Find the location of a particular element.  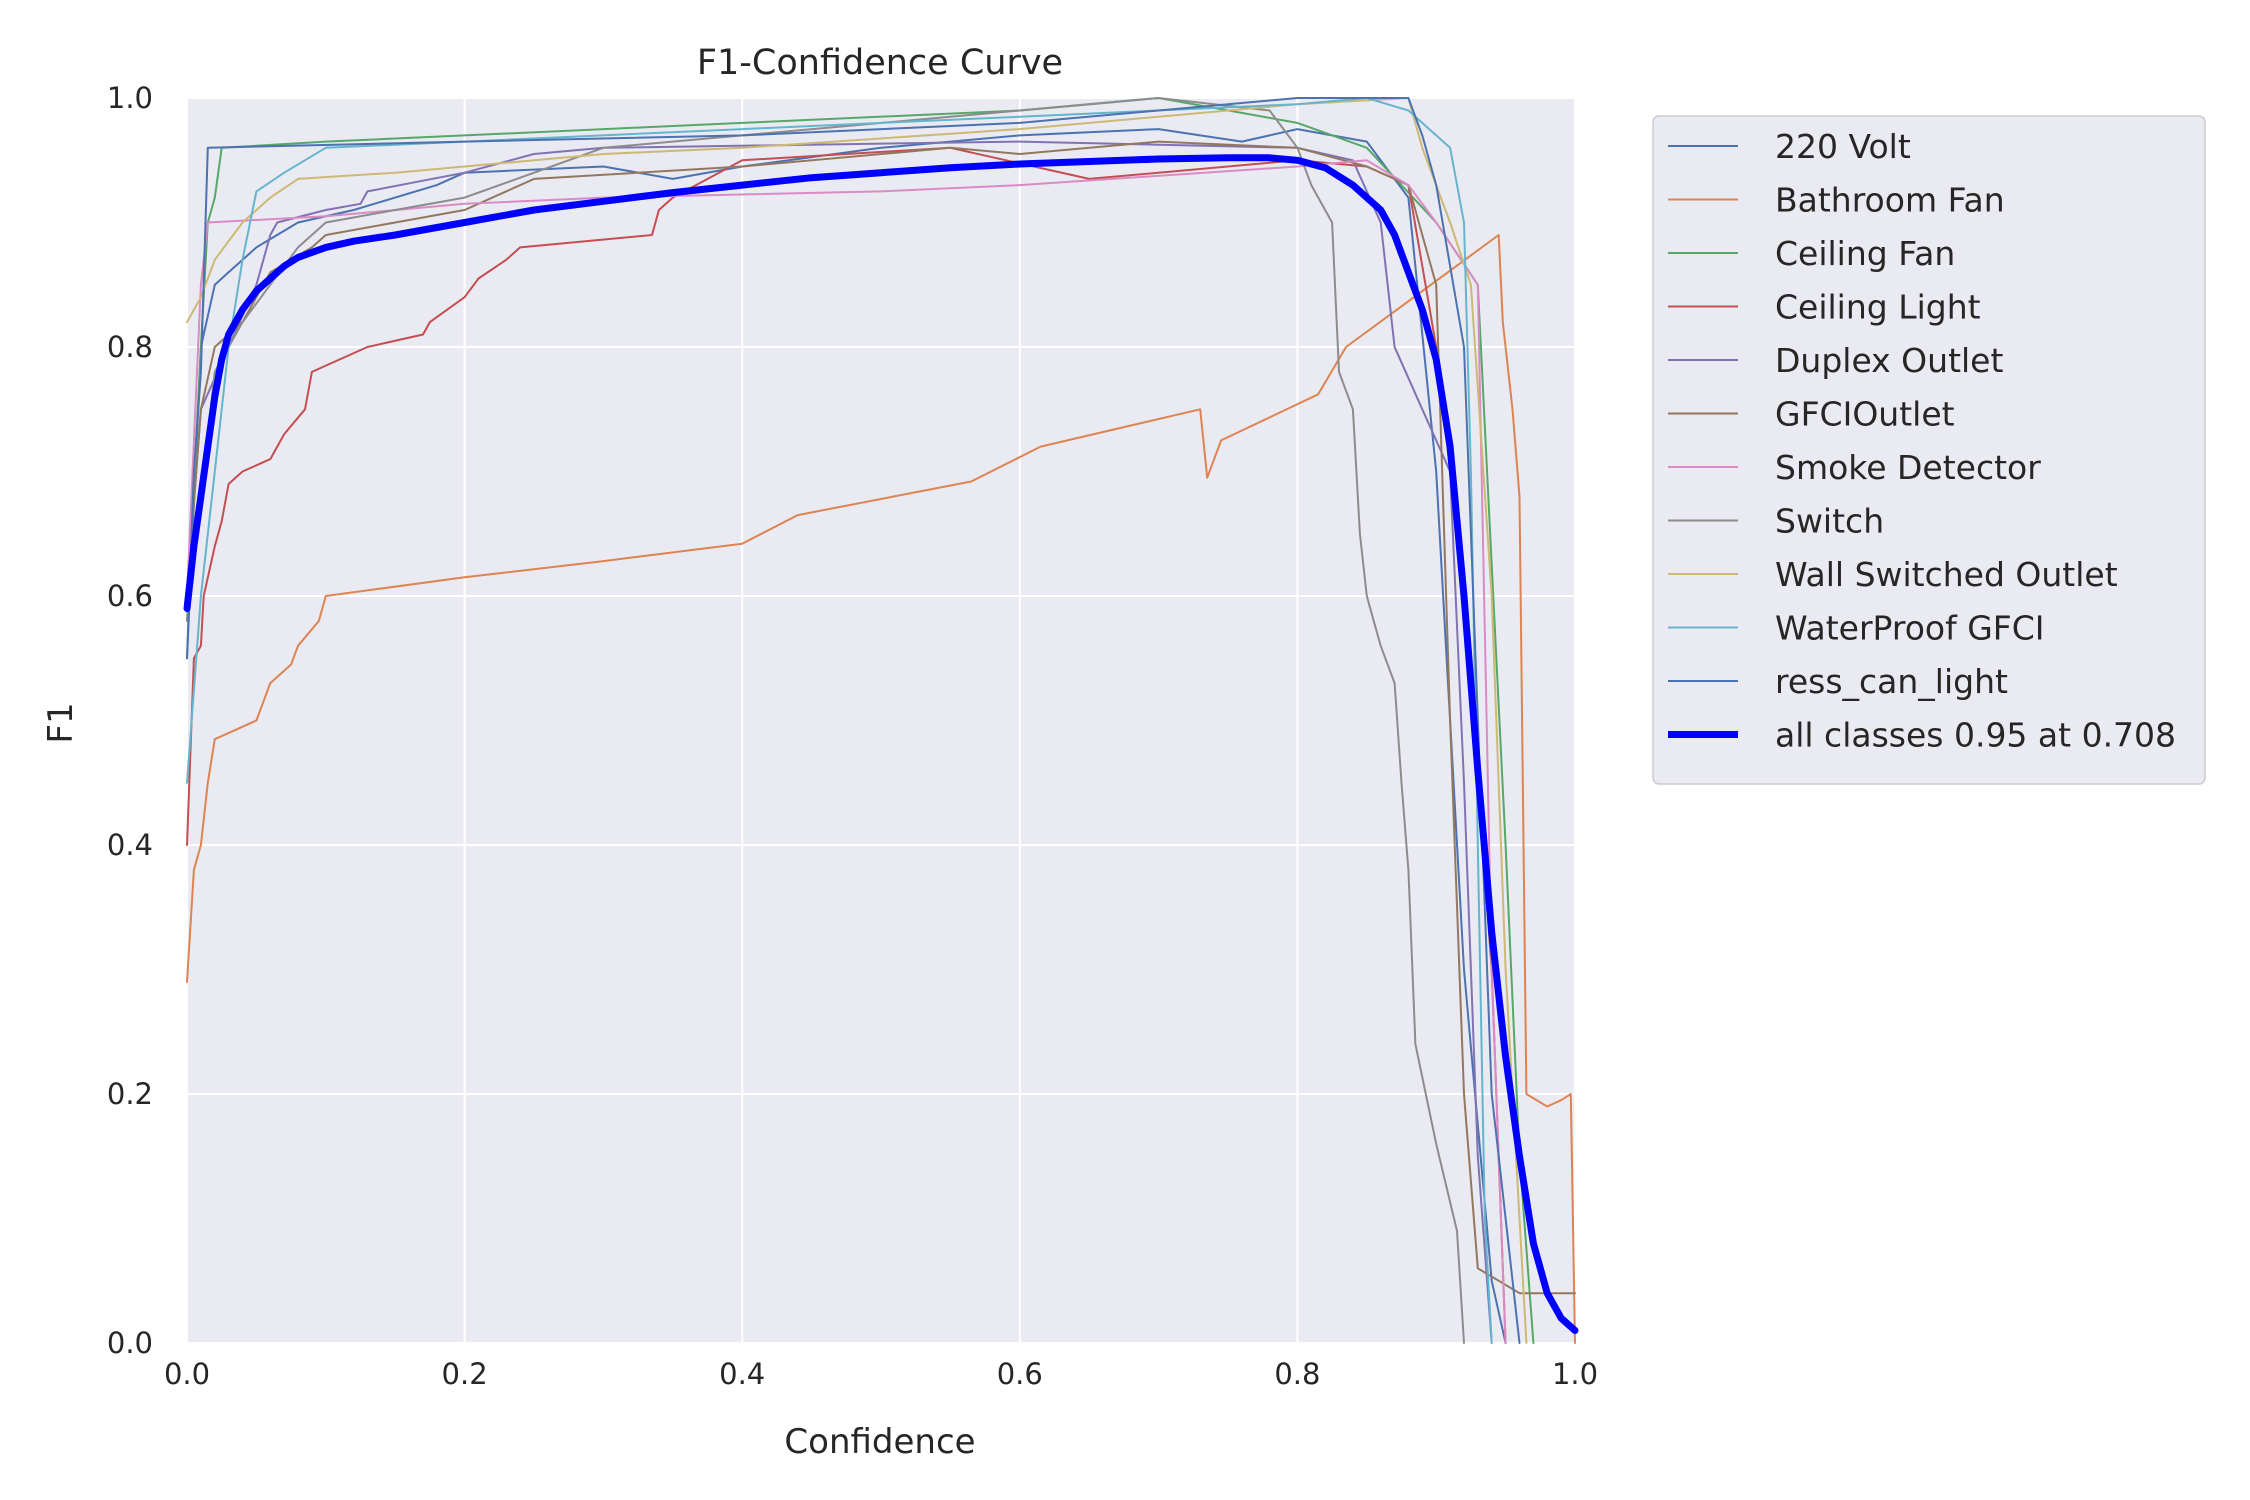

x-tick-label: 0.4 is located at coordinates (742, 1374).